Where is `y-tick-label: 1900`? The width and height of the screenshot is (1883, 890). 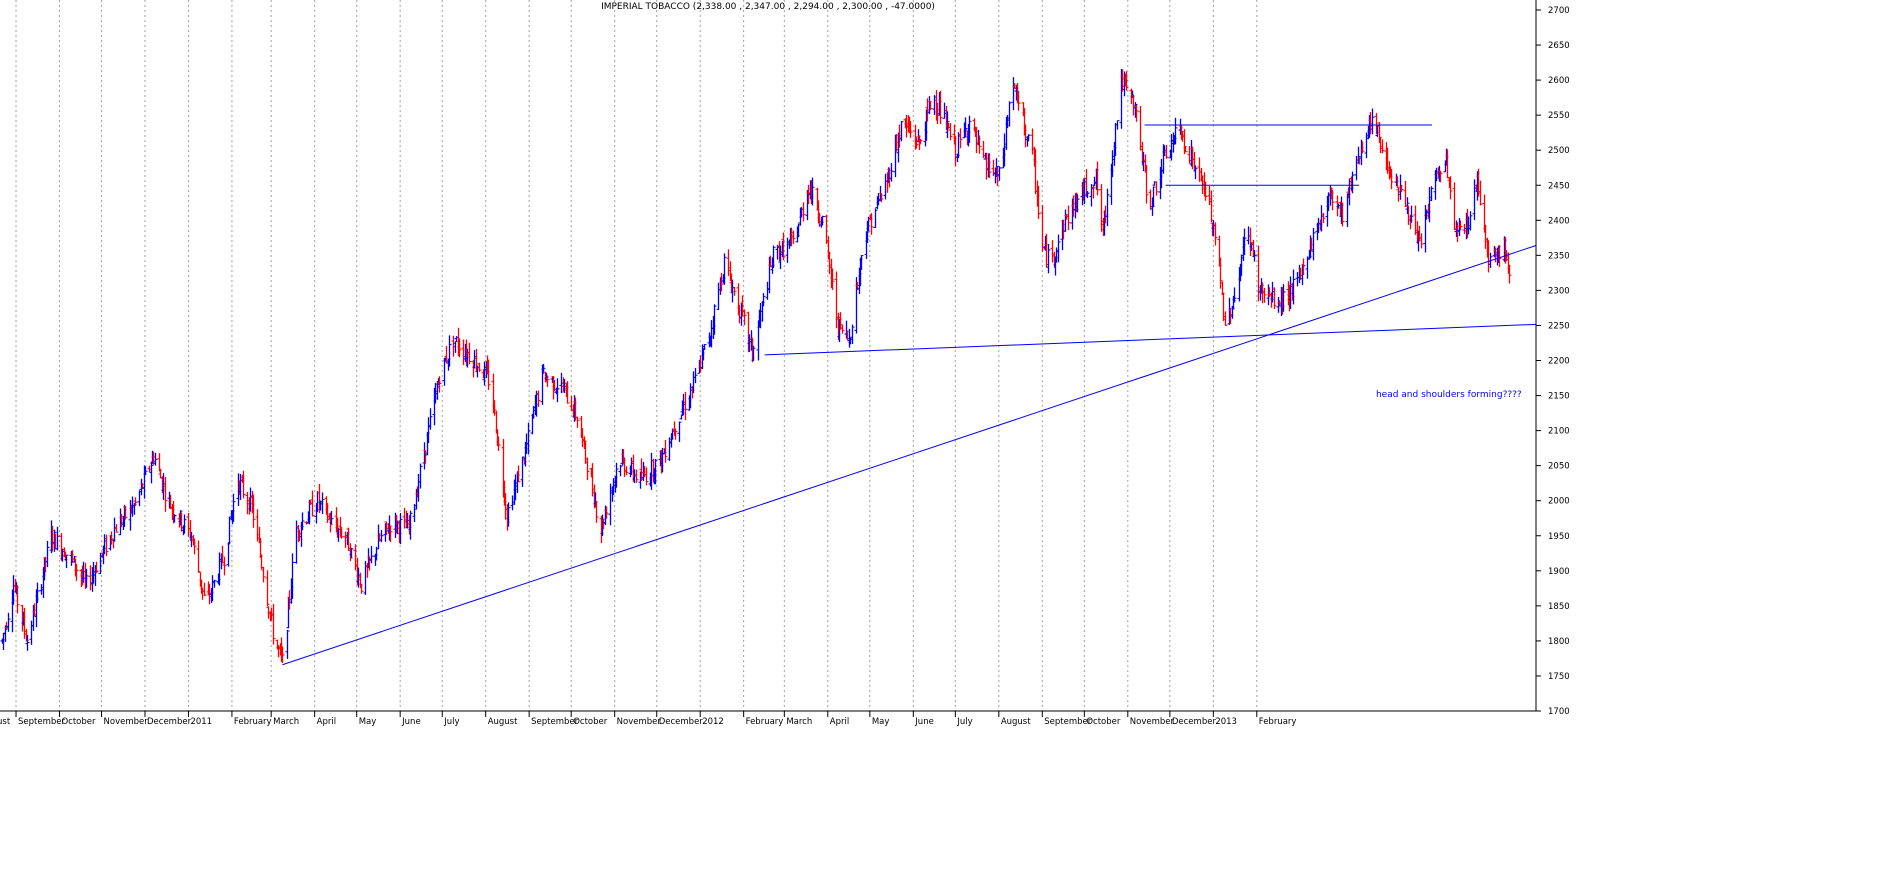 y-tick-label: 1900 is located at coordinates (1559, 572).